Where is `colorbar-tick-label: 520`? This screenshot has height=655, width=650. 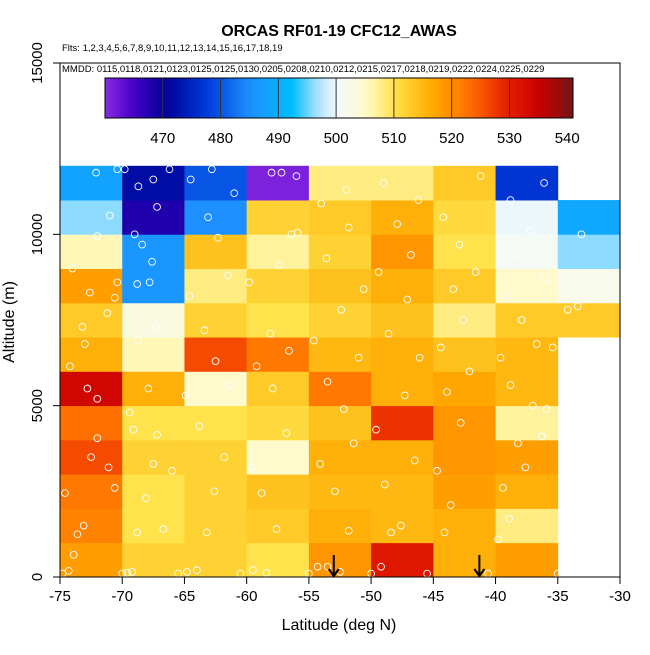
colorbar-tick-label: 520 is located at coordinates (451, 138).